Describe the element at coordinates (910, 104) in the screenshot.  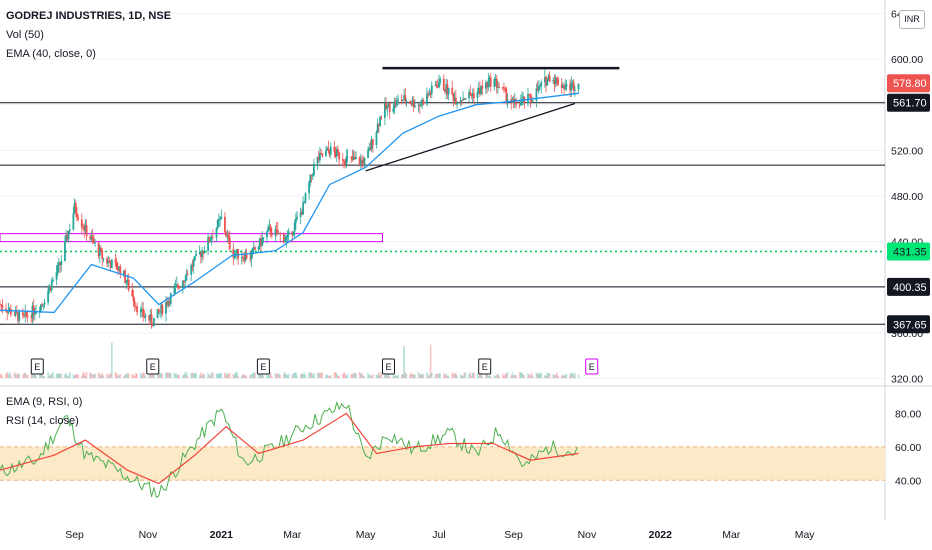
I see `price-tag-label: 561.70` at that location.